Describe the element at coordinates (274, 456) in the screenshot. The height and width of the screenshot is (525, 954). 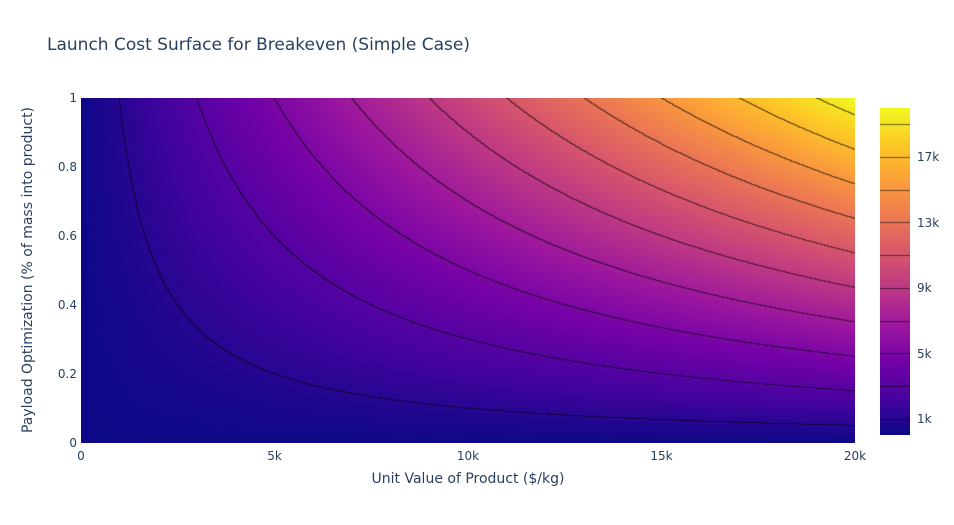
I see `x-tick-5k: 5k` at that location.